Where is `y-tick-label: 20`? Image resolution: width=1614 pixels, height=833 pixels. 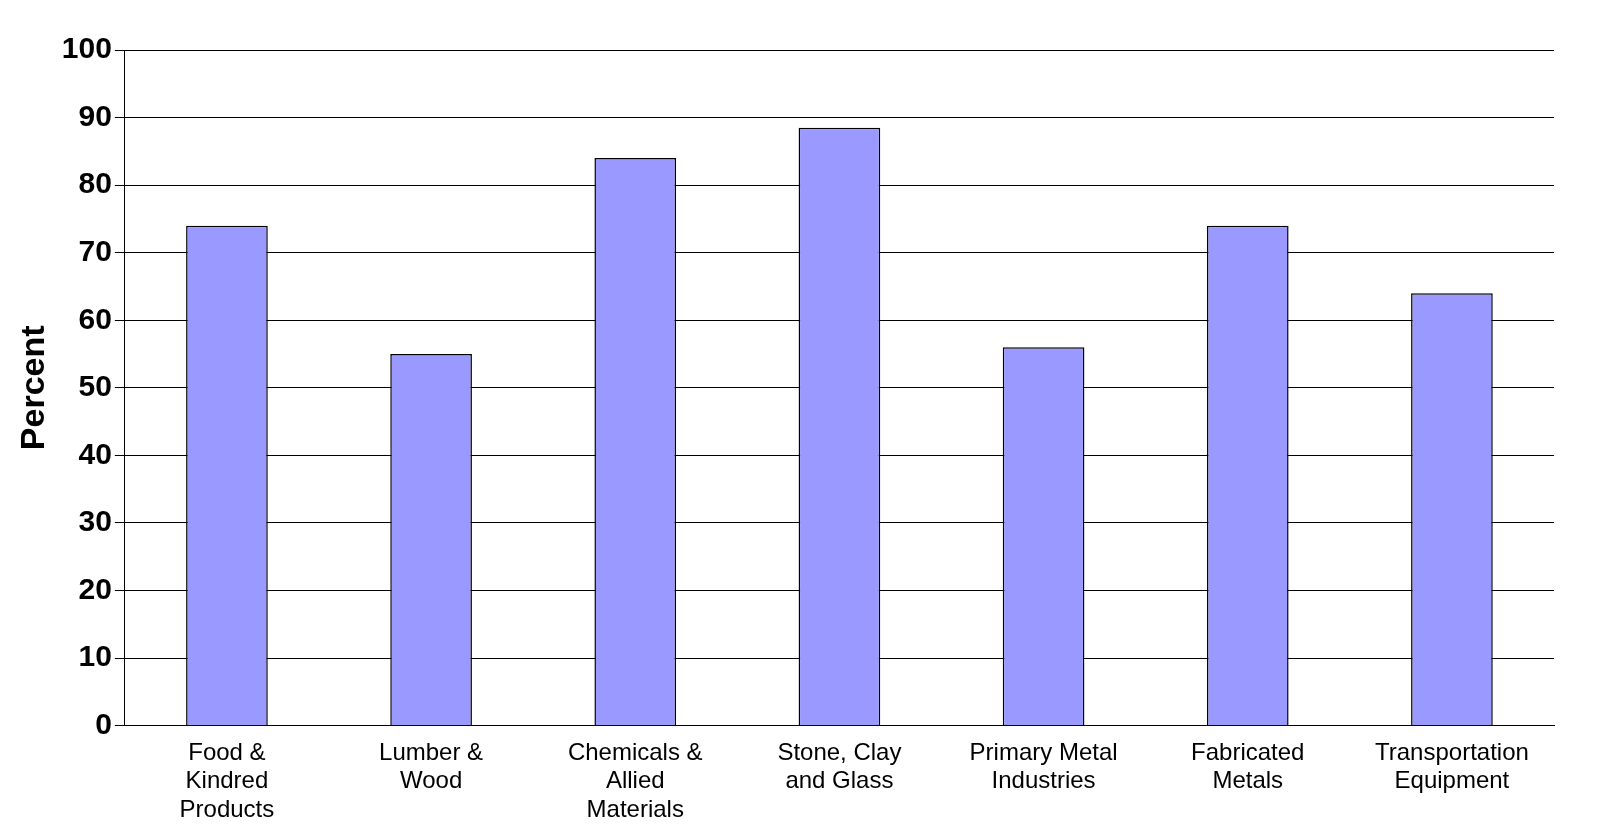 y-tick-label: 20 is located at coordinates (95, 588).